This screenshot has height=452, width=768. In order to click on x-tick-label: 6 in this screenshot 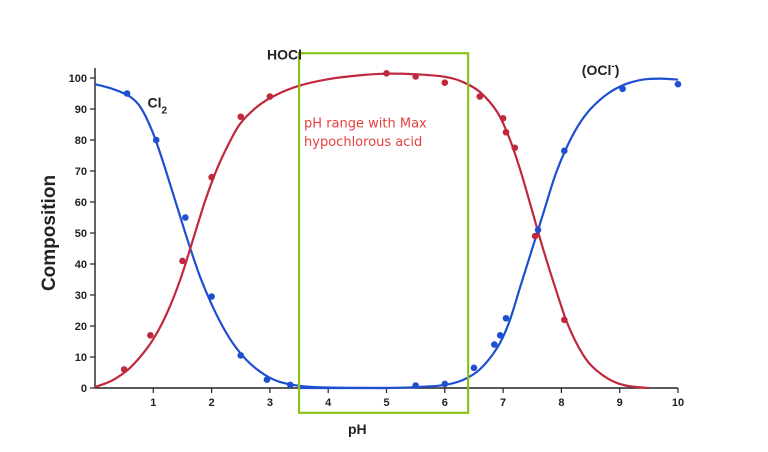, I will do `click(445, 403)`.